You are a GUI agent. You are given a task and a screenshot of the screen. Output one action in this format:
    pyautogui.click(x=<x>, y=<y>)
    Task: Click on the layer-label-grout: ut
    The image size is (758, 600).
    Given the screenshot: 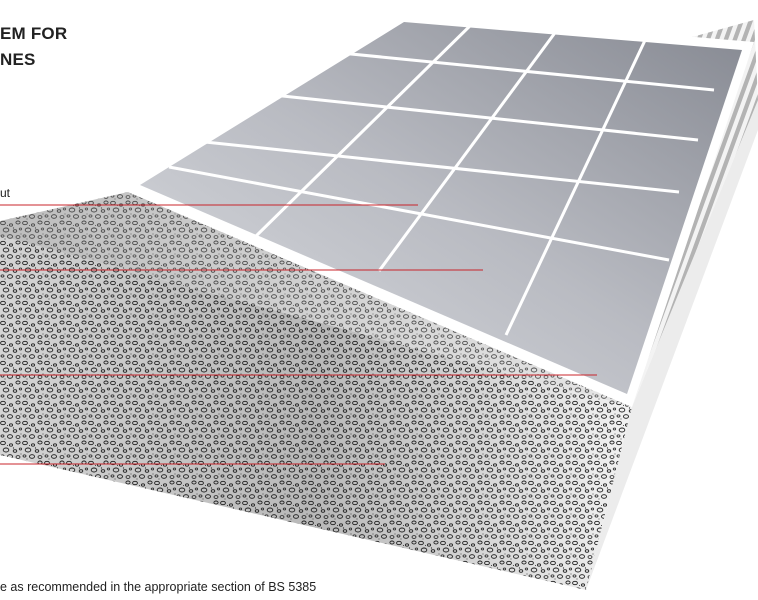 What is the action you would take?
    pyautogui.click(x=5, y=193)
    